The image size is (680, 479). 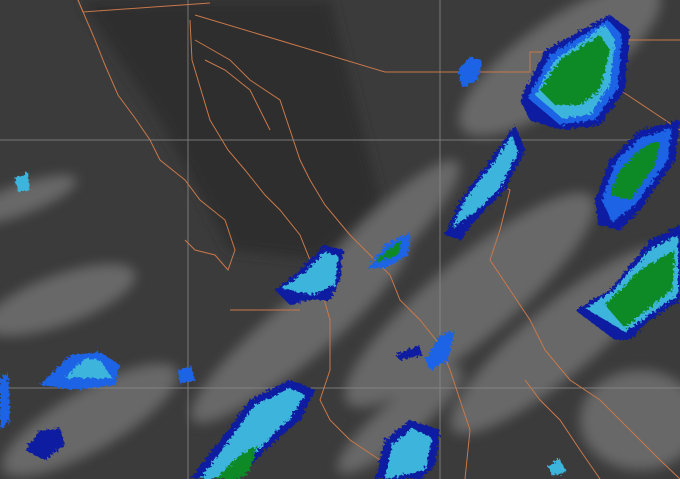 I want to click on storm-cluster-center, so click(x=342, y=268).